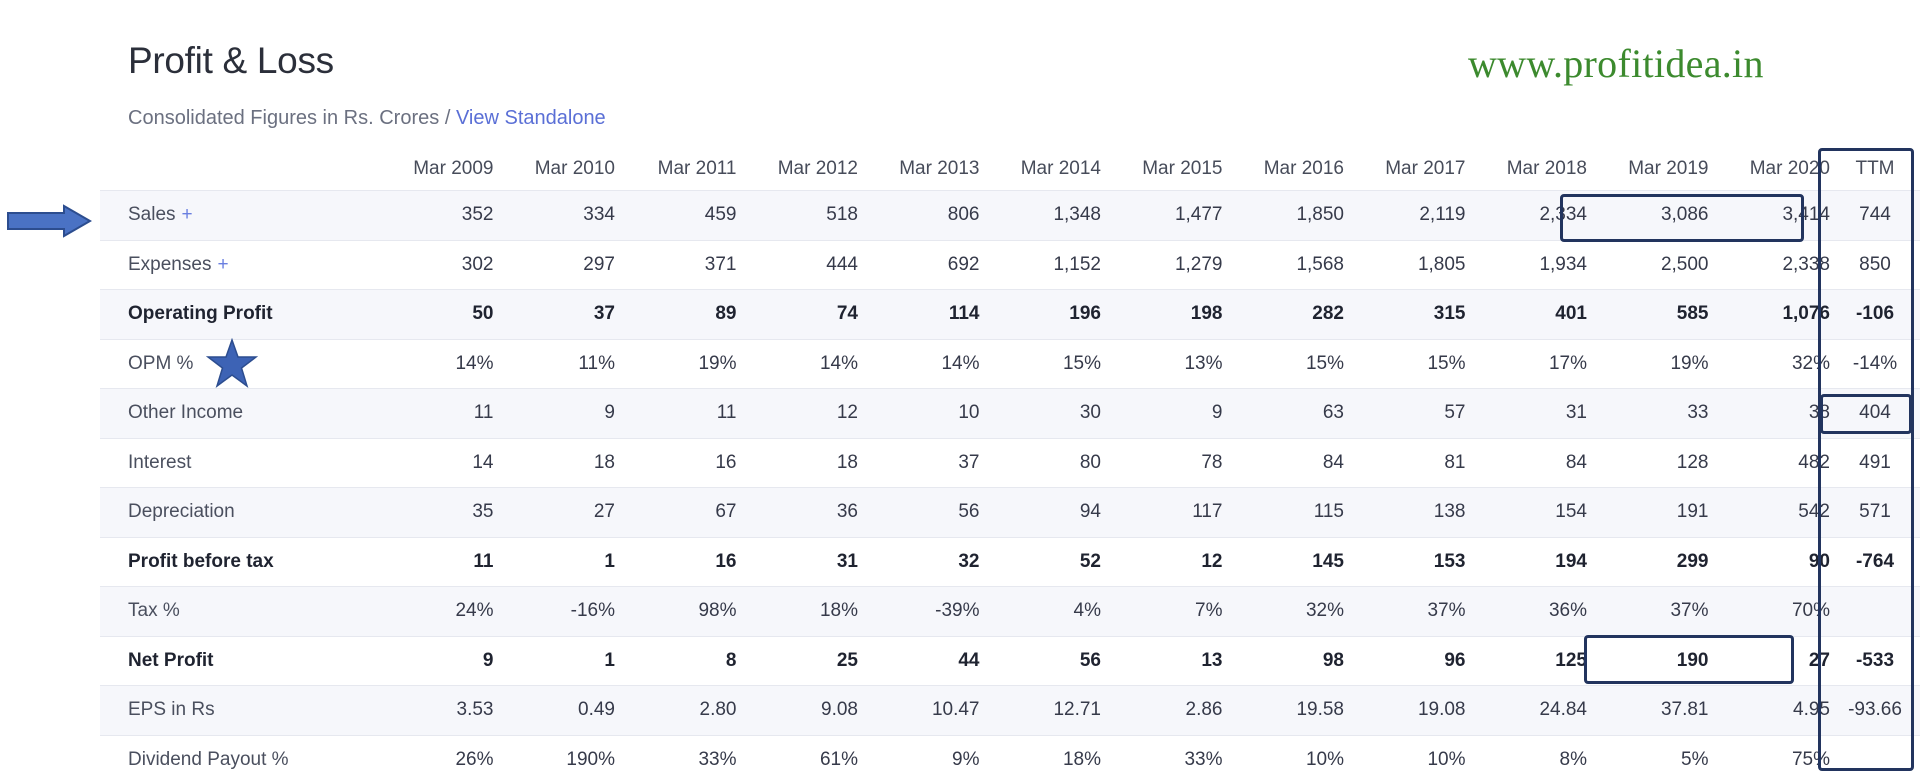  I want to click on header-year: Mar 2014, so click(1041, 169).